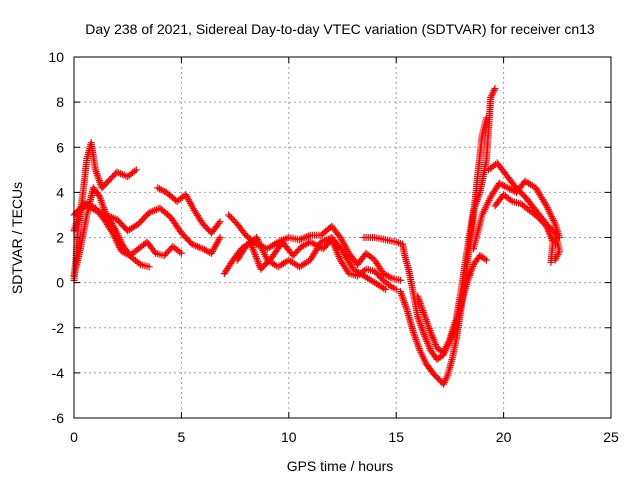  I want to click on y-tick-label: 4, so click(60, 192).